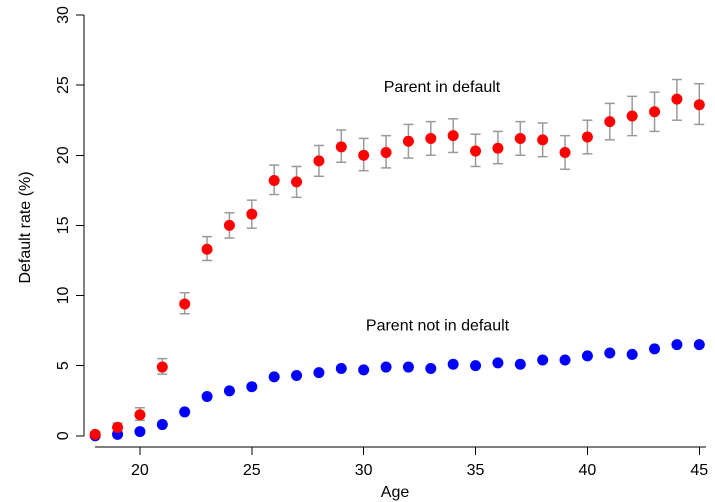 The width and height of the screenshot is (715, 502). What do you see at coordinates (63, 225) in the screenshot?
I see `y-tick-label: 15` at bounding box center [63, 225].